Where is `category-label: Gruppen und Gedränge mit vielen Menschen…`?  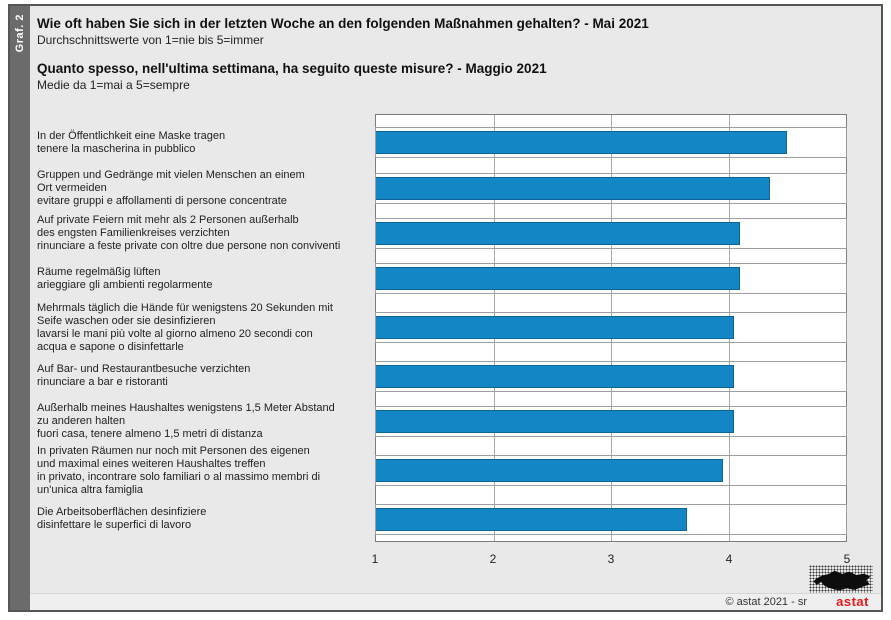
category-label: Gruppen und Gedränge mit vielen Menschen… is located at coordinates (171, 187).